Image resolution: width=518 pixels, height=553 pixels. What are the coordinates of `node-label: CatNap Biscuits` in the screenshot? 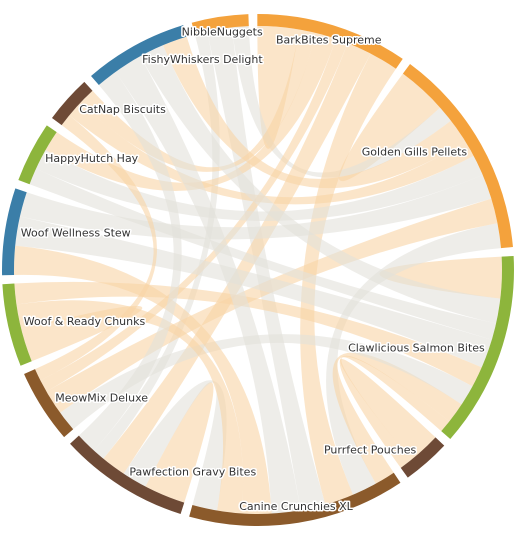 It's located at (122, 109).